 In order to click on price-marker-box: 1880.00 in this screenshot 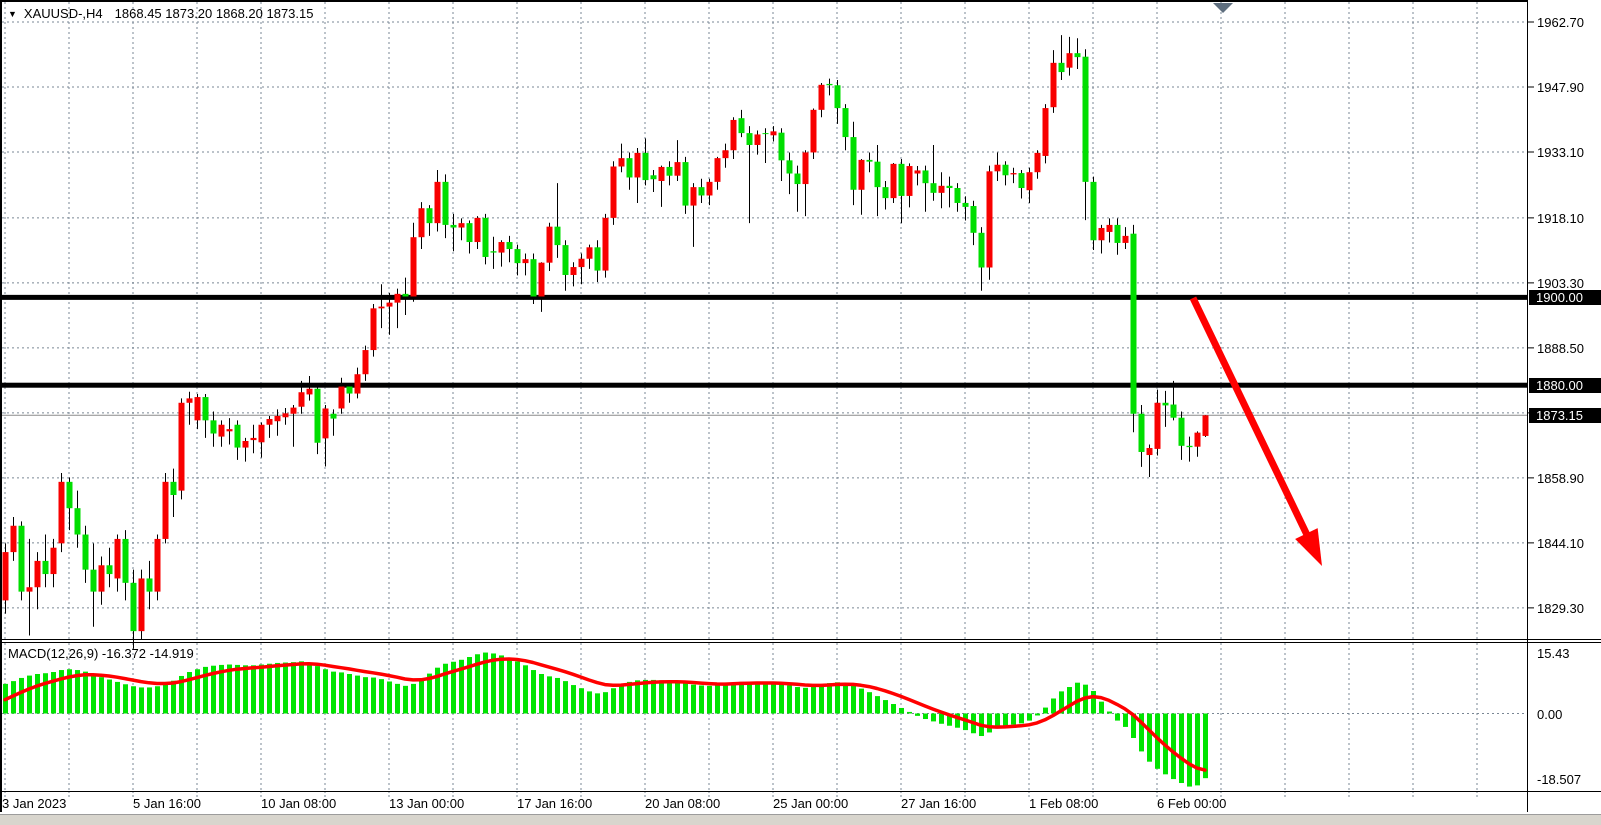, I will do `click(1565, 385)`.